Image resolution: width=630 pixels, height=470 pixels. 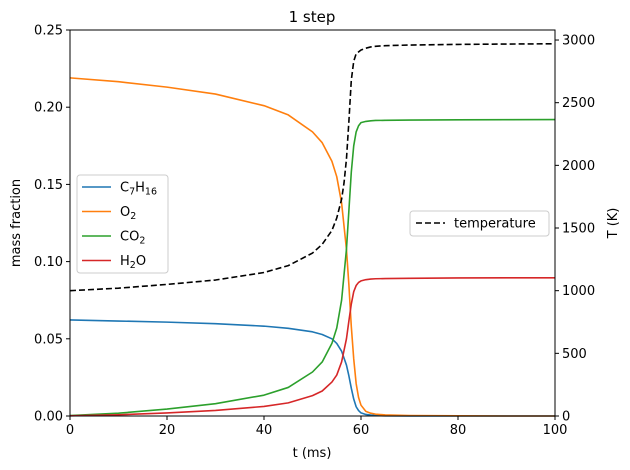 I want to click on x-axis-ticks: 0 20 40 60 80 100, so click(x=317, y=427).